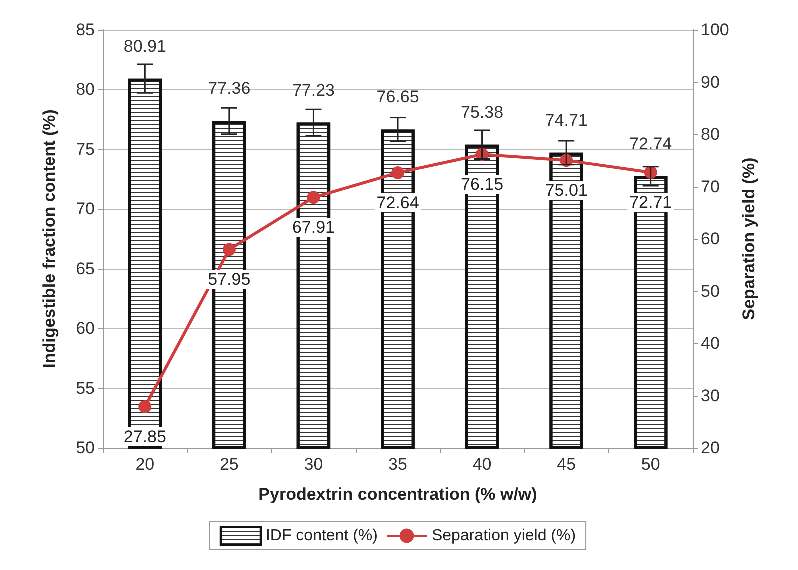  What do you see at coordinates (710, 134) in the screenshot?
I see `y2-tick-label: 80` at bounding box center [710, 134].